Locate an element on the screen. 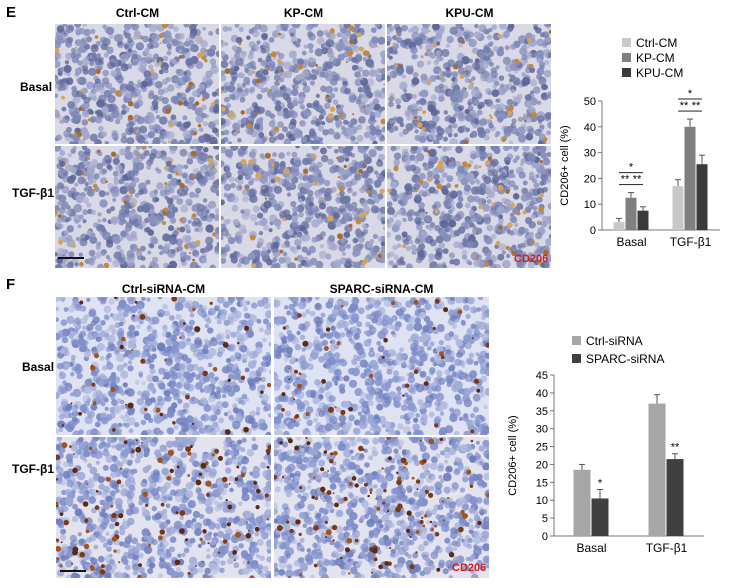  stain-label-e: CD206 is located at coordinates (531, 259).